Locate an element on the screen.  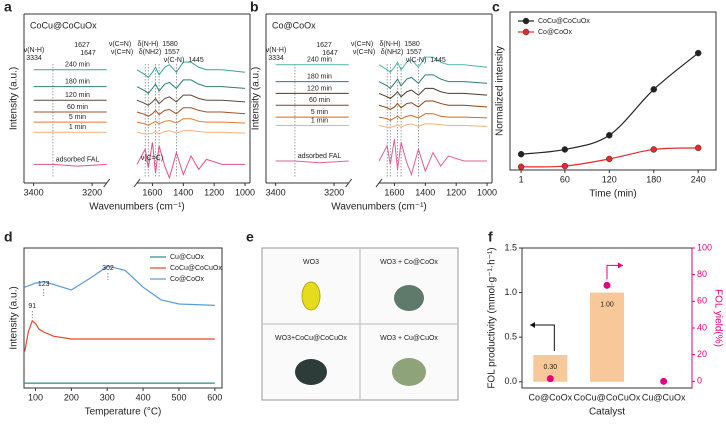
y-axis-label: FOL productivity (mmol·g⁻¹·h⁻¹) is located at coordinates (492, 317).